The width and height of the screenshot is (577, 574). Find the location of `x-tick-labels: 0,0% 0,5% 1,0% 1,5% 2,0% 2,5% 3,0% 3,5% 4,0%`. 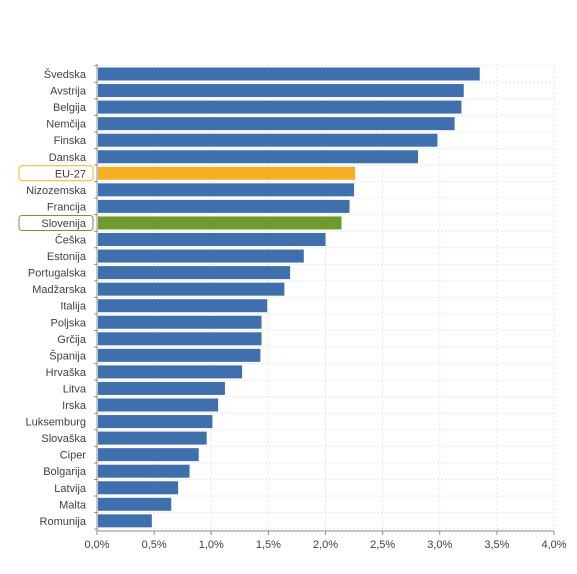

x-tick-labels: 0,0% 0,5% 1,0% 1,5% 2,0% 2,5% 3,0% 3,5% 4,0% is located at coordinates (325, 545).